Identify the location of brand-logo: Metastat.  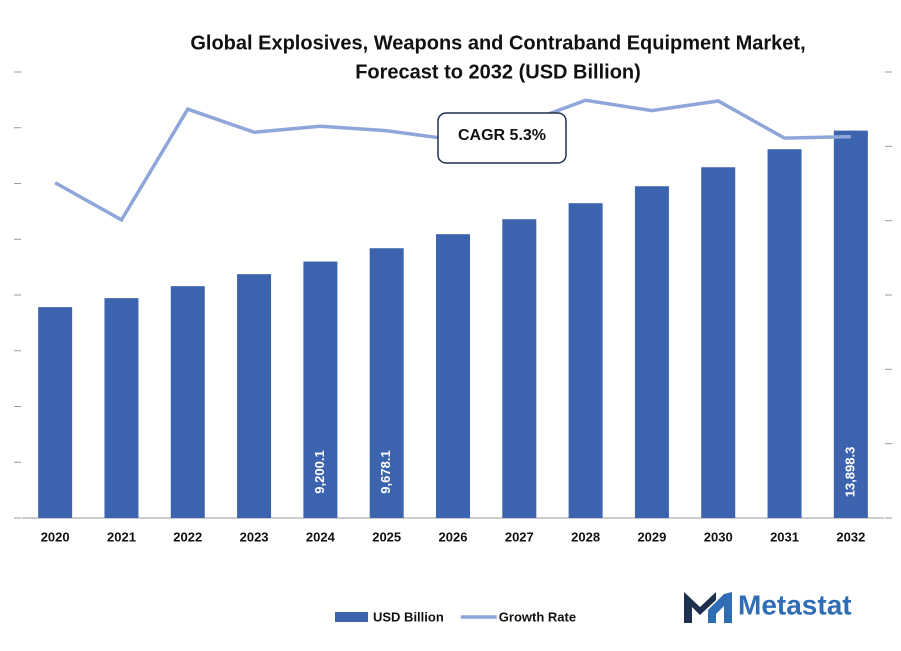
(768, 606).